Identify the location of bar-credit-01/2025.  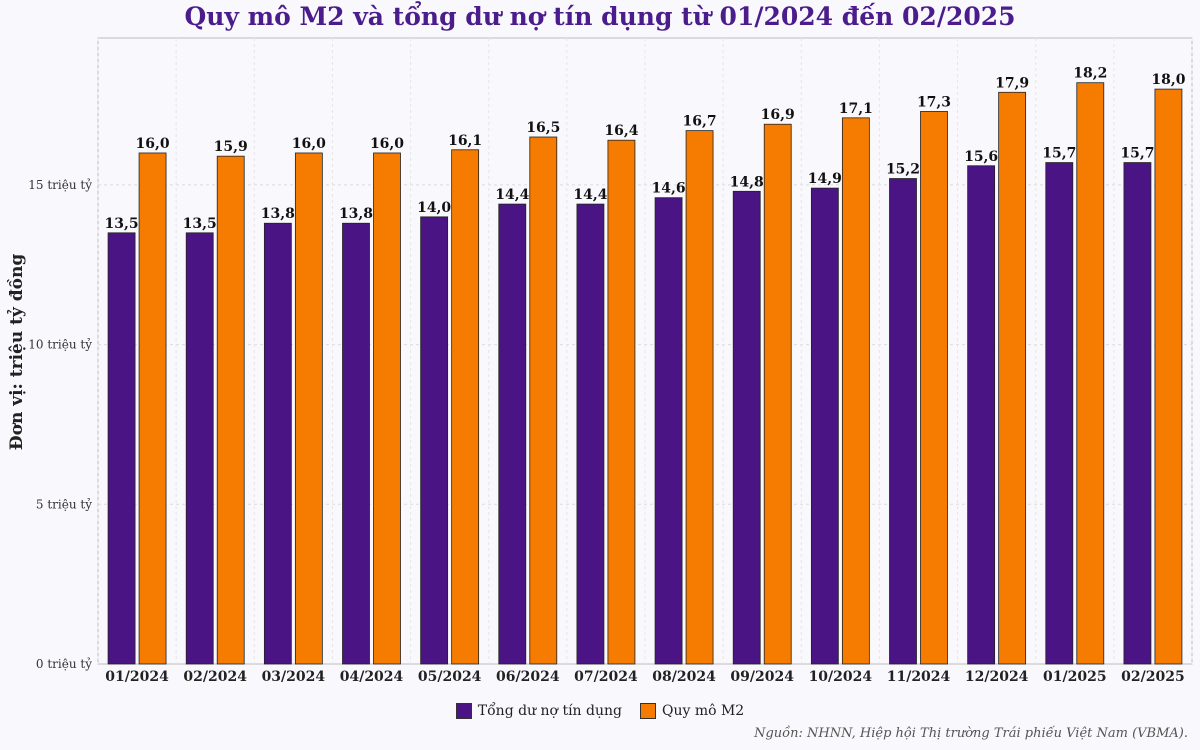
(1059, 413).